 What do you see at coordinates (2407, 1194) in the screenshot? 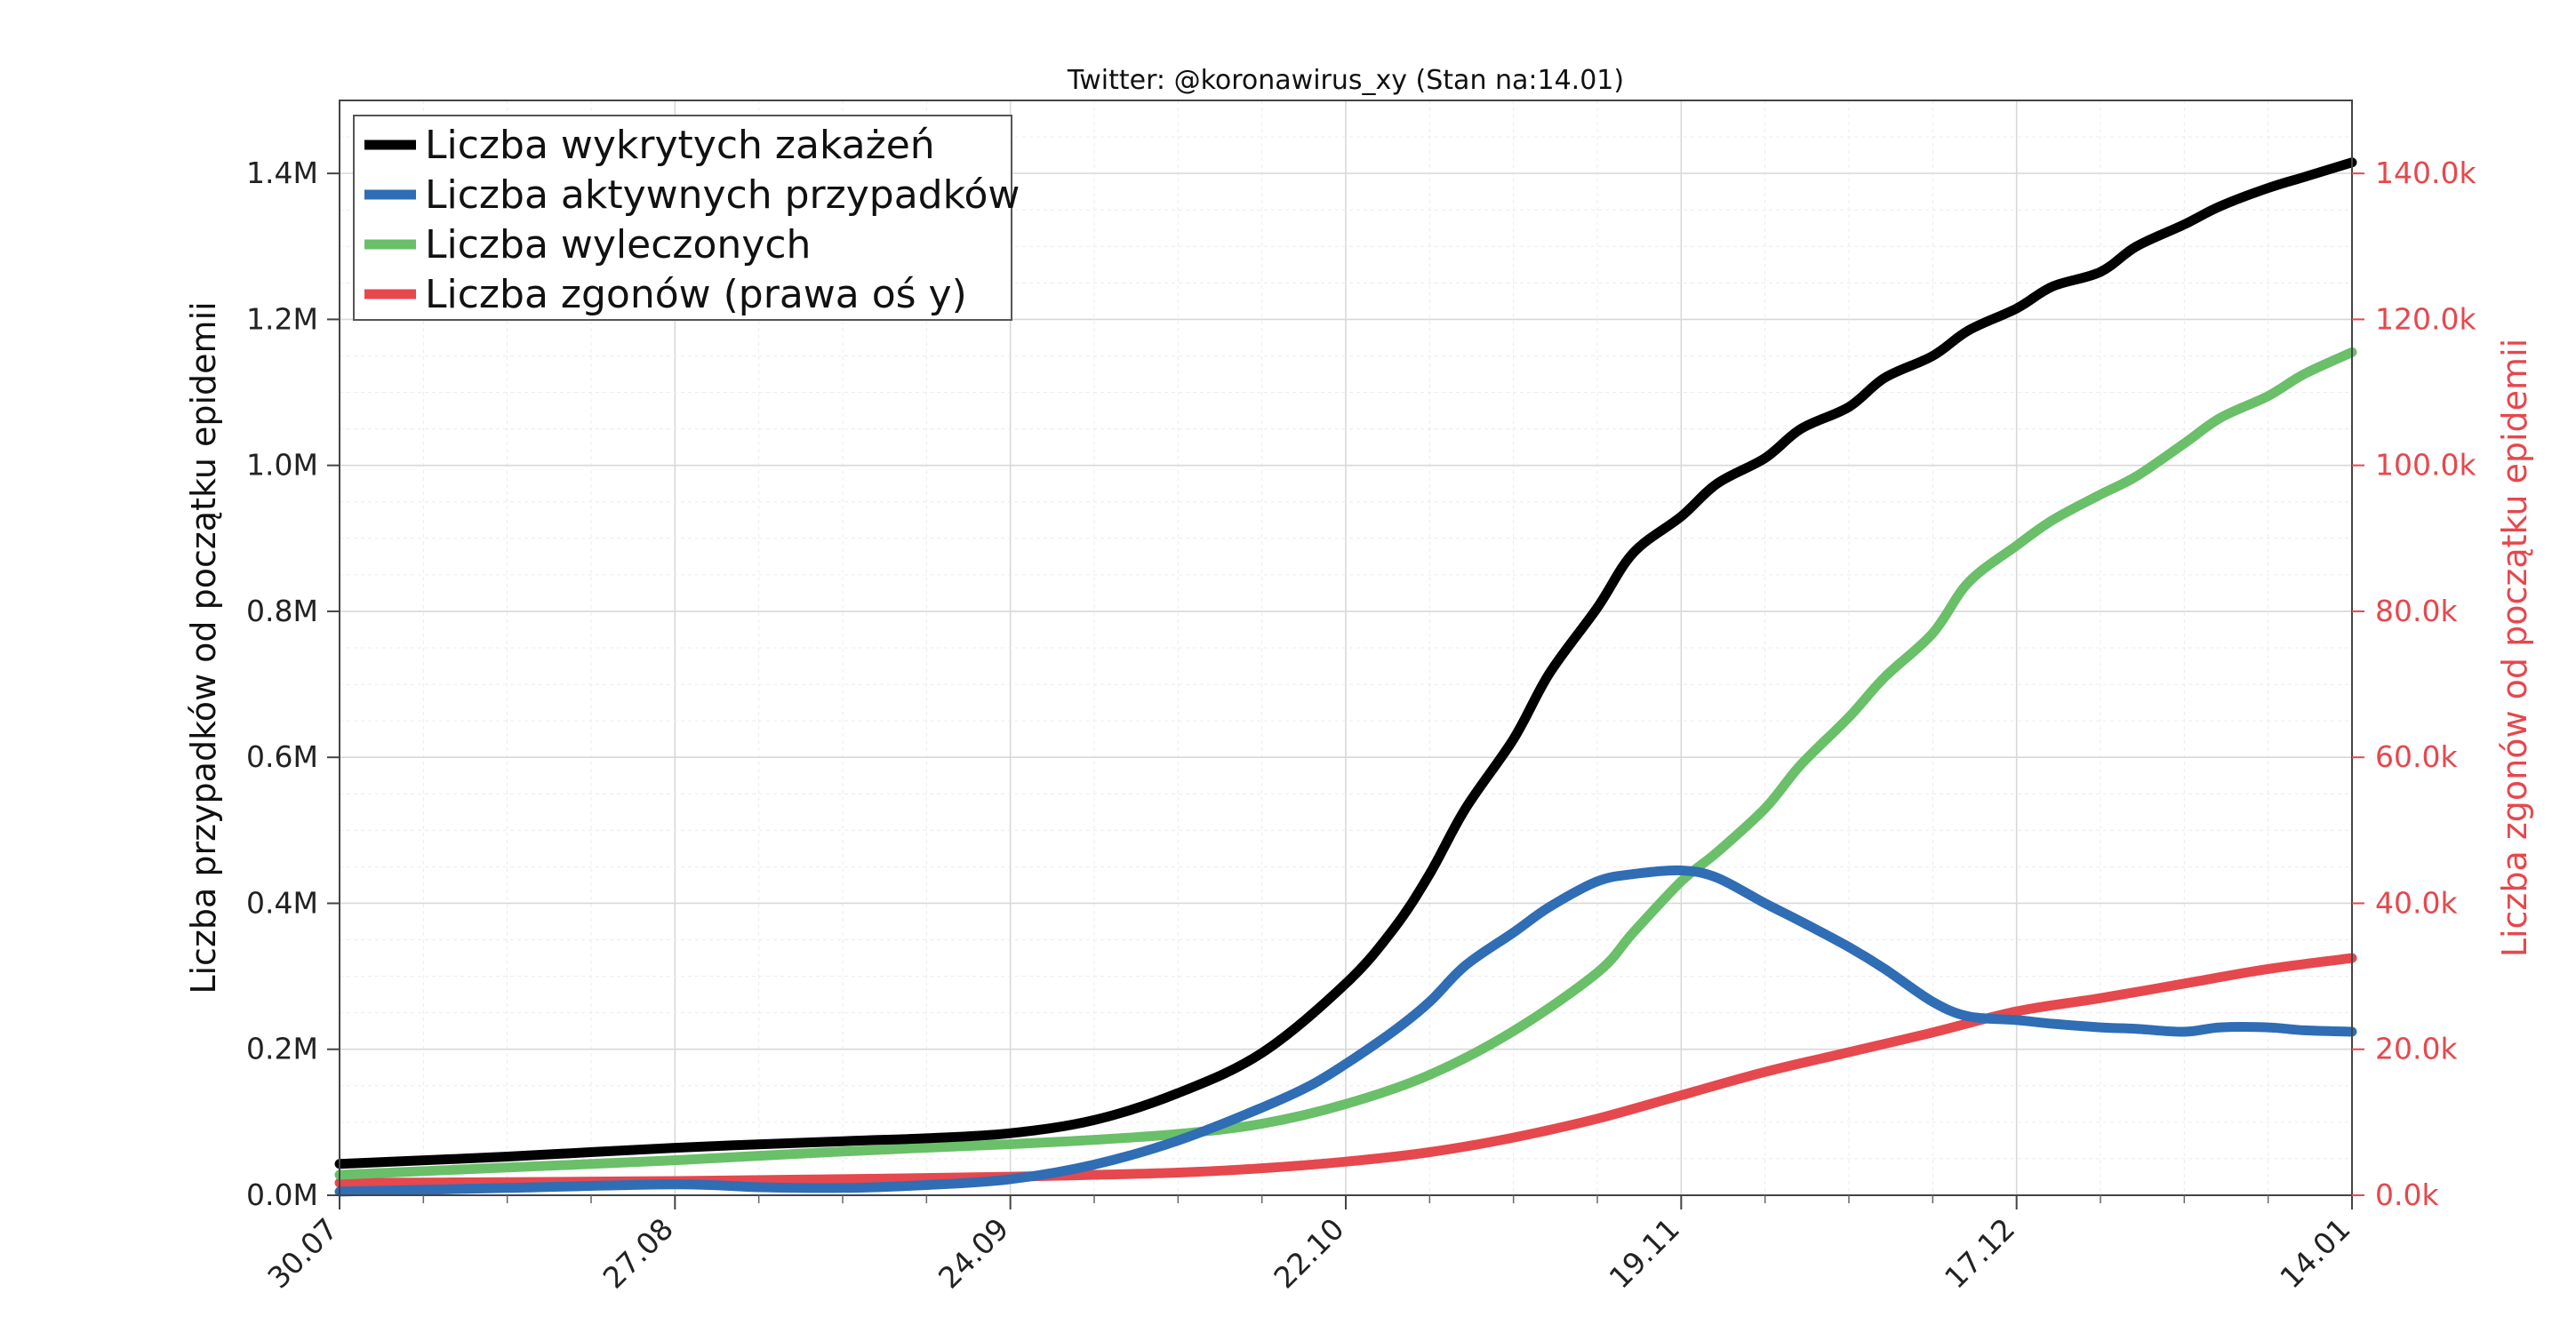
I see `y-tick-label-right: 0.0k` at bounding box center [2407, 1194].